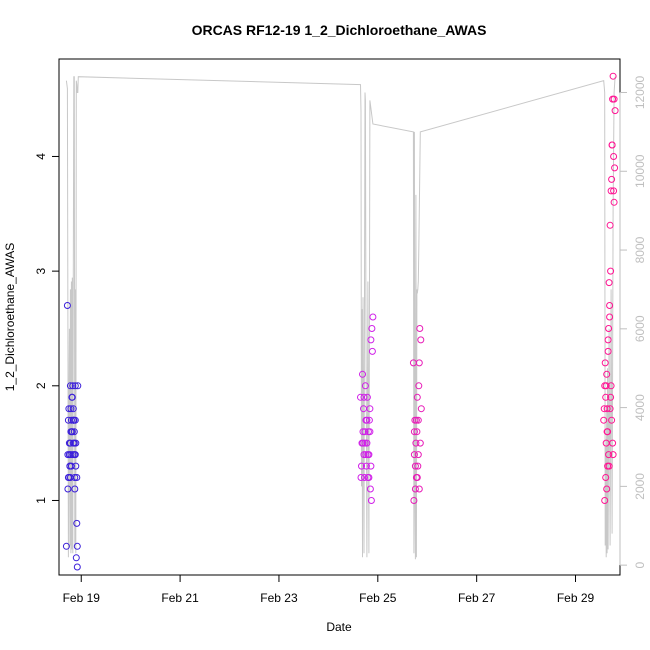  I want to click on y2-tick-label: 2000, so click(640, 486).